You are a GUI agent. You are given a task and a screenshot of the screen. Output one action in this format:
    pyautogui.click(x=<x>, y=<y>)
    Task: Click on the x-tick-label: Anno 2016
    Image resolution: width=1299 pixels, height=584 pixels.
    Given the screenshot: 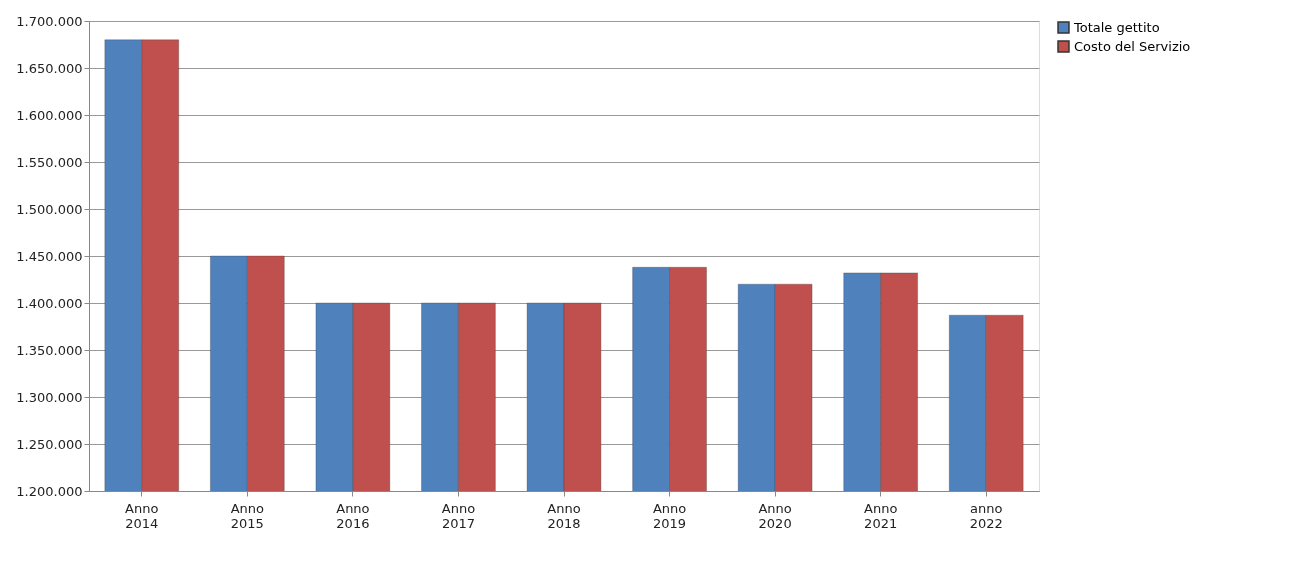 What is the action you would take?
    pyautogui.click(x=353, y=515)
    